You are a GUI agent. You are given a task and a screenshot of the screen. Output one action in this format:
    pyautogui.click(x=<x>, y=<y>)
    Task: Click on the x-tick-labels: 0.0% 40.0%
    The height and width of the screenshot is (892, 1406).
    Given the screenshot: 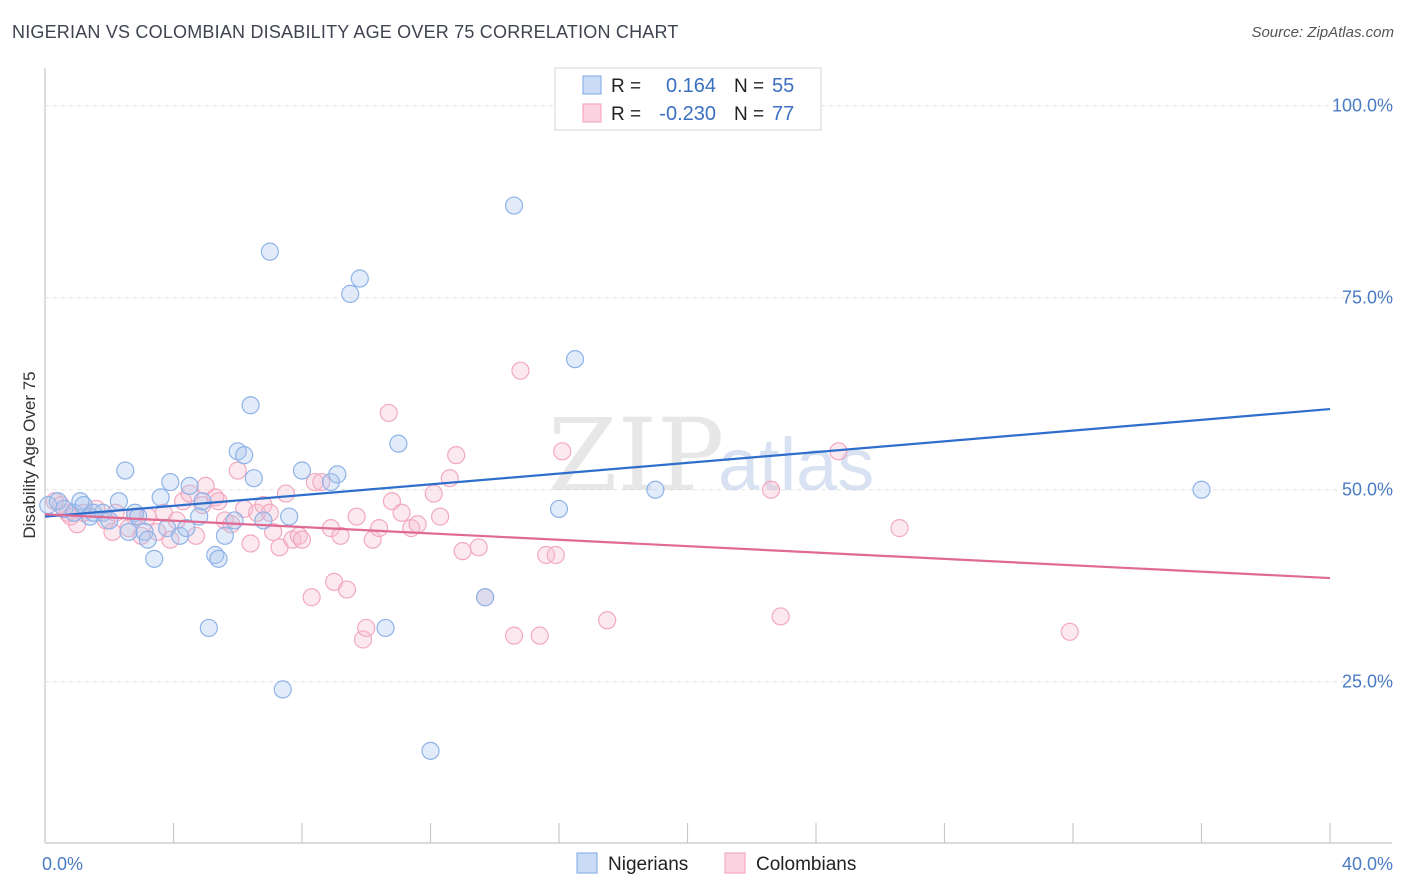 What is the action you would take?
    pyautogui.click(x=717, y=864)
    